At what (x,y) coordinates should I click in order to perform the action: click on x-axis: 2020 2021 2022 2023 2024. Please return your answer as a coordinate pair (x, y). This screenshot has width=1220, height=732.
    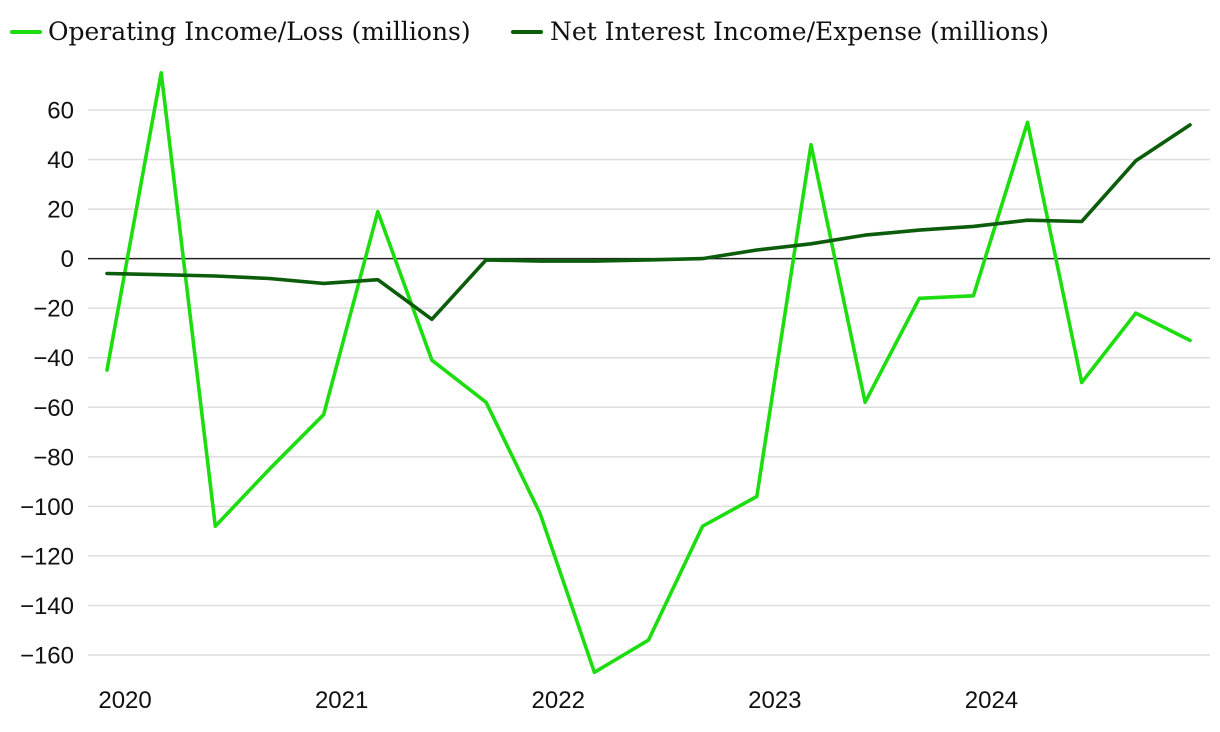
    Looking at the image, I should click on (558, 700).